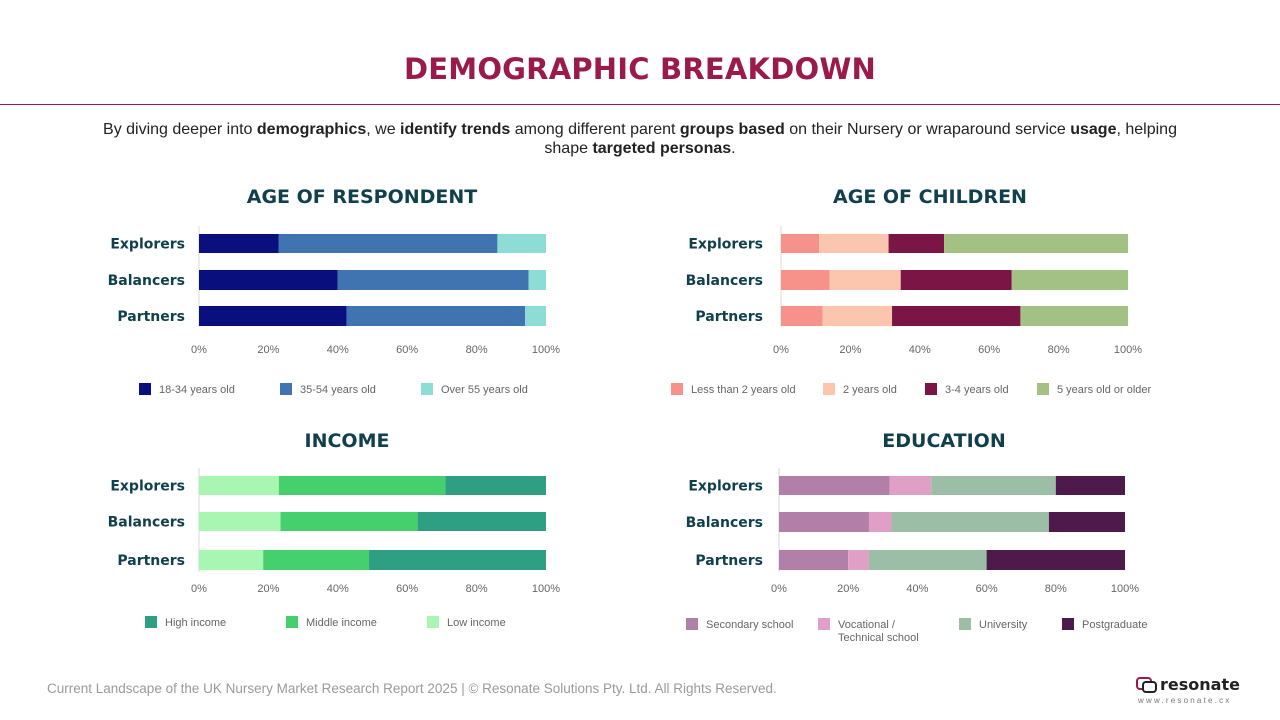  What do you see at coordinates (1104, 390) in the screenshot?
I see `legend-label: 5 years old or older` at bounding box center [1104, 390].